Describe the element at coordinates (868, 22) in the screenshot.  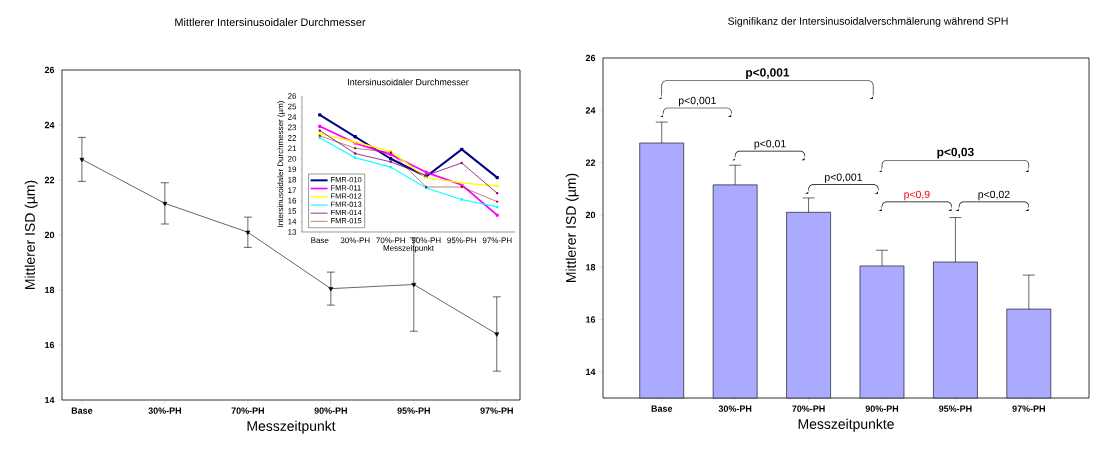
I see `chart-title: Signifikanz der Intersinusoidalverschmälerung während SPH` at that location.